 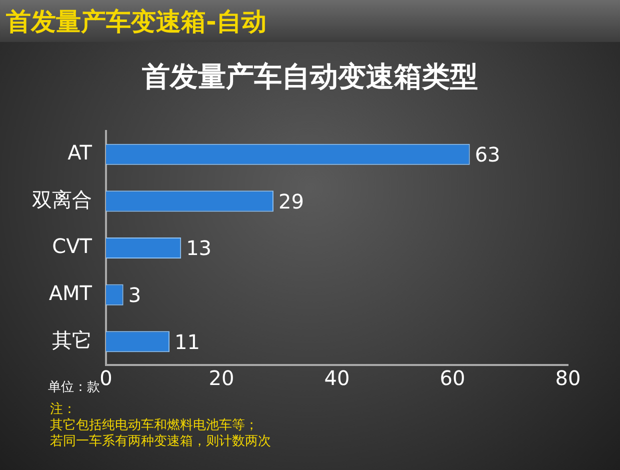 What do you see at coordinates (199, 248) in the screenshot?
I see `data-label: 13` at bounding box center [199, 248].